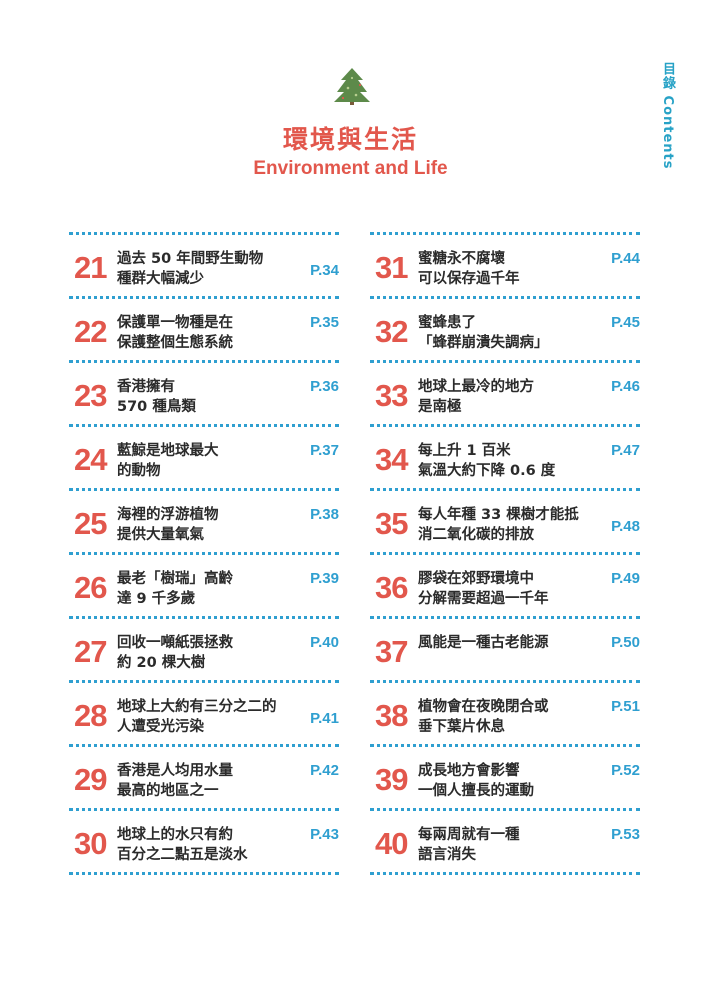  I want to click on toc-entry: 26 最老「樹瑞」高齡達 9 千多歲 P.39, so click(204, 585).